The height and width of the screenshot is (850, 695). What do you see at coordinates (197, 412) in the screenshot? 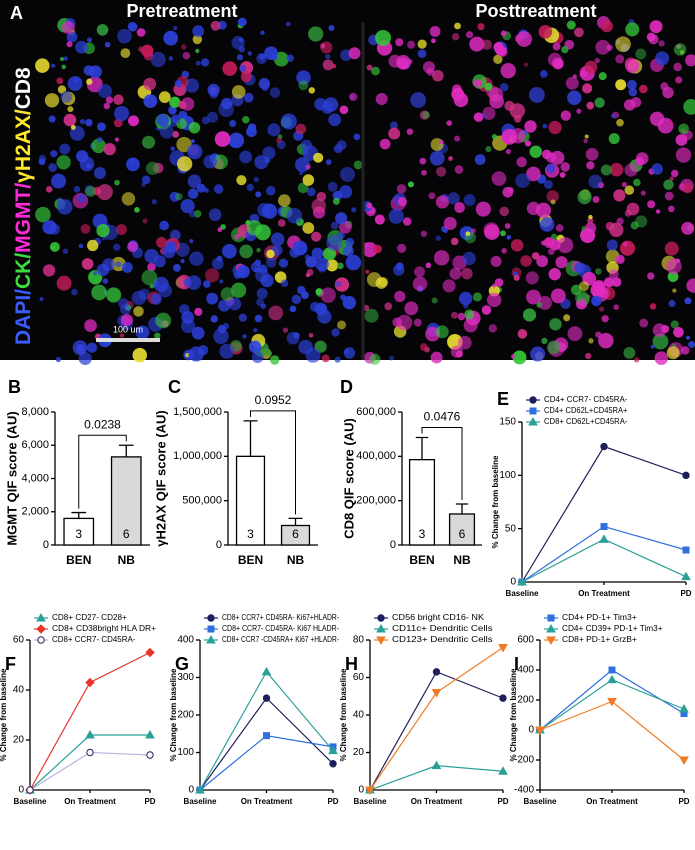
I see `y-tick-label: 1,500,000` at bounding box center [197, 412].